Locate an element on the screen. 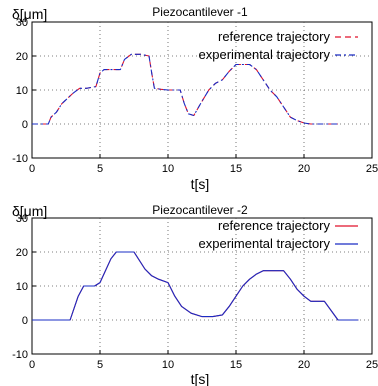 Image resolution: width=378 pixels, height=386 pixels. chart-title: Piezocantilever -1 is located at coordinates (200, 12).